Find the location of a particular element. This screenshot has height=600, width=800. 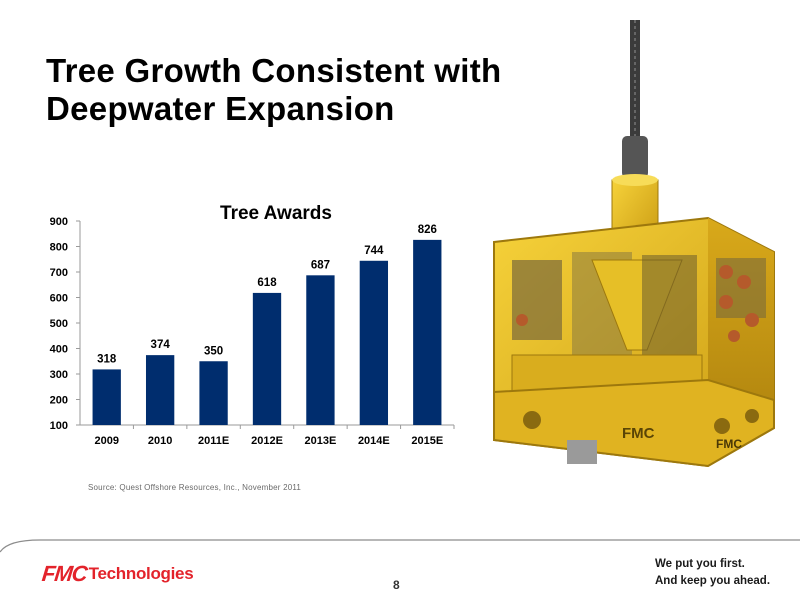

bar-2014E is located at coordinates (374, 342).